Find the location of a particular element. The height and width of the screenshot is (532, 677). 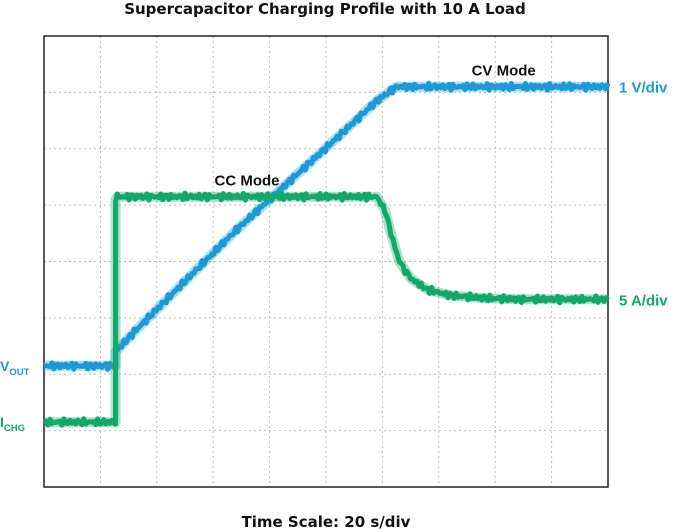

series-ichg-label-main: I is located at coordinates (2, 422).